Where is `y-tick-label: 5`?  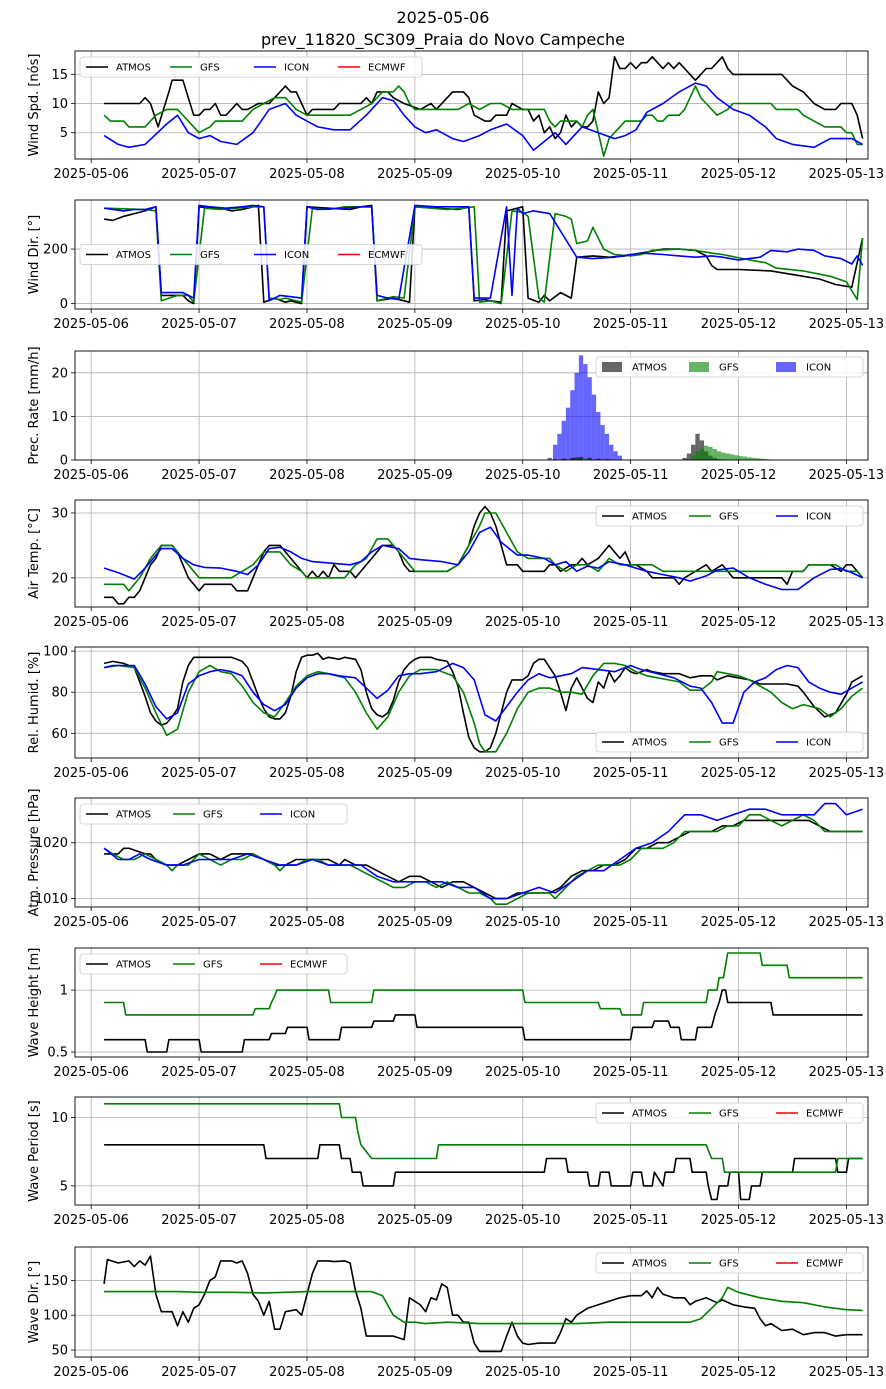 y-tick-label: 5 is located at coordinates (64, 133).